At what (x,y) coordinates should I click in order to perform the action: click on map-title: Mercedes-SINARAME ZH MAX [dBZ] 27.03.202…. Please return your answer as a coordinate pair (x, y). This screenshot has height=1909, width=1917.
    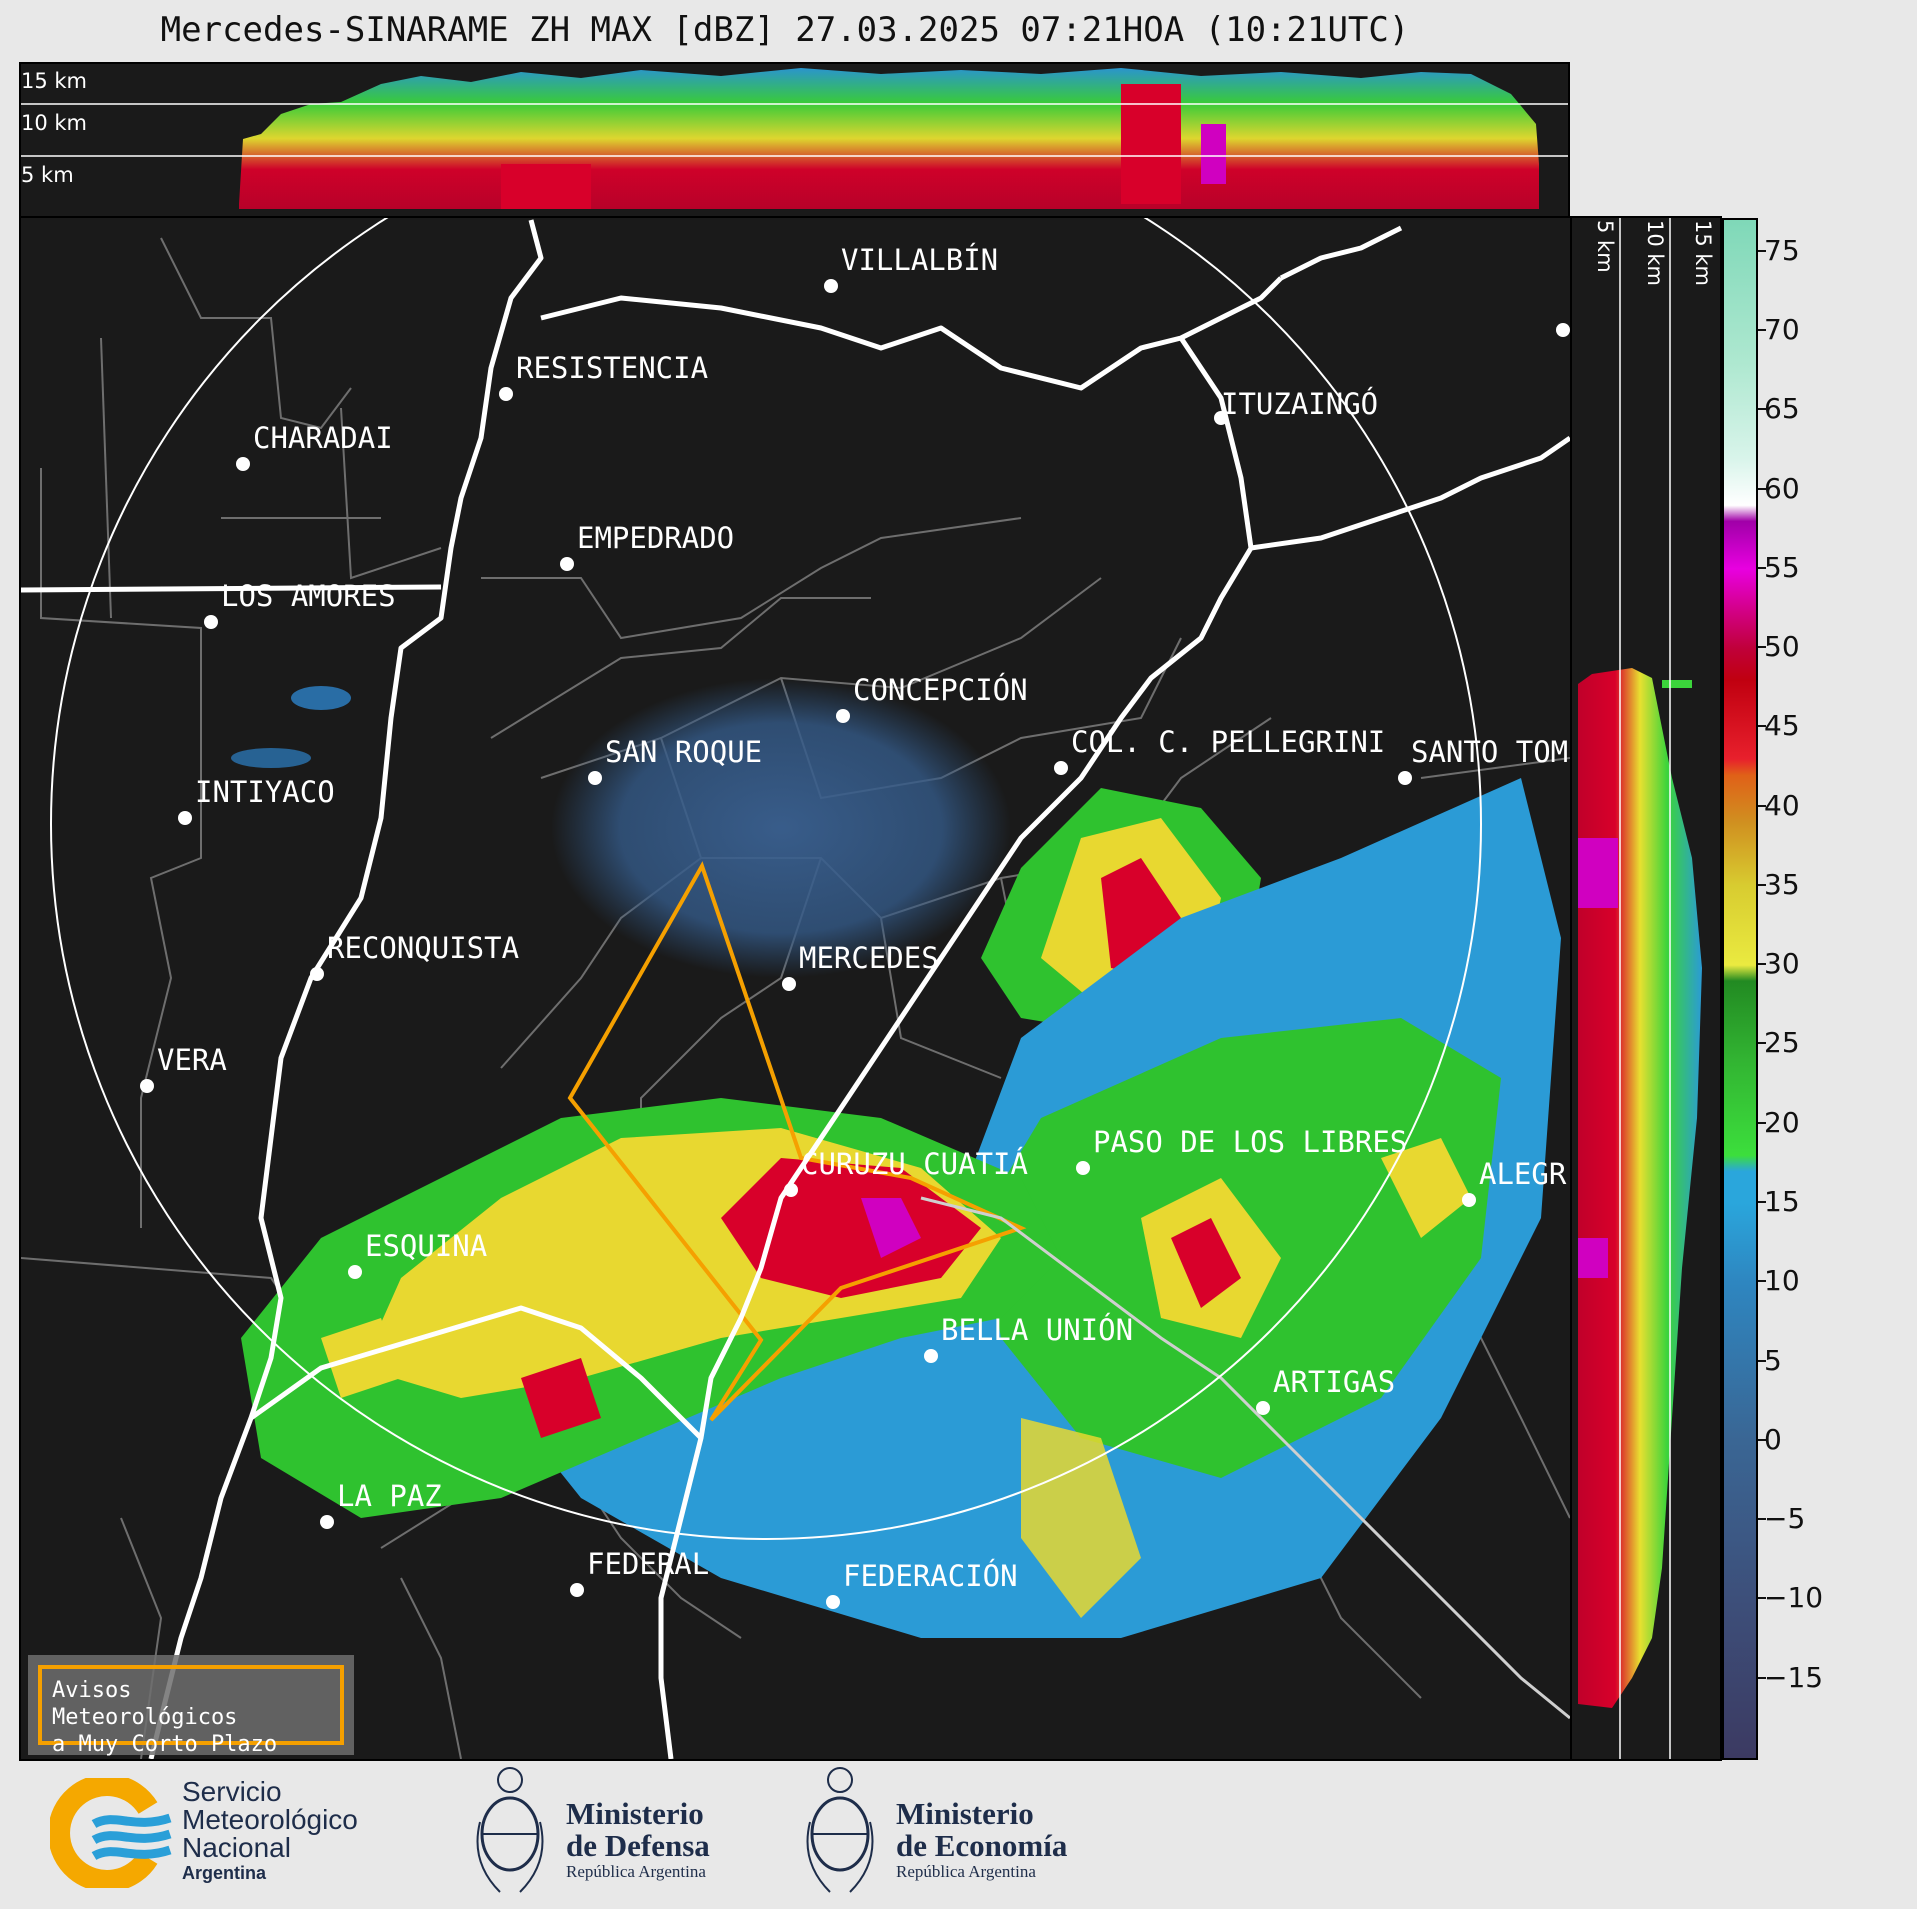
    Looking at the image, I should click on (785, 30).